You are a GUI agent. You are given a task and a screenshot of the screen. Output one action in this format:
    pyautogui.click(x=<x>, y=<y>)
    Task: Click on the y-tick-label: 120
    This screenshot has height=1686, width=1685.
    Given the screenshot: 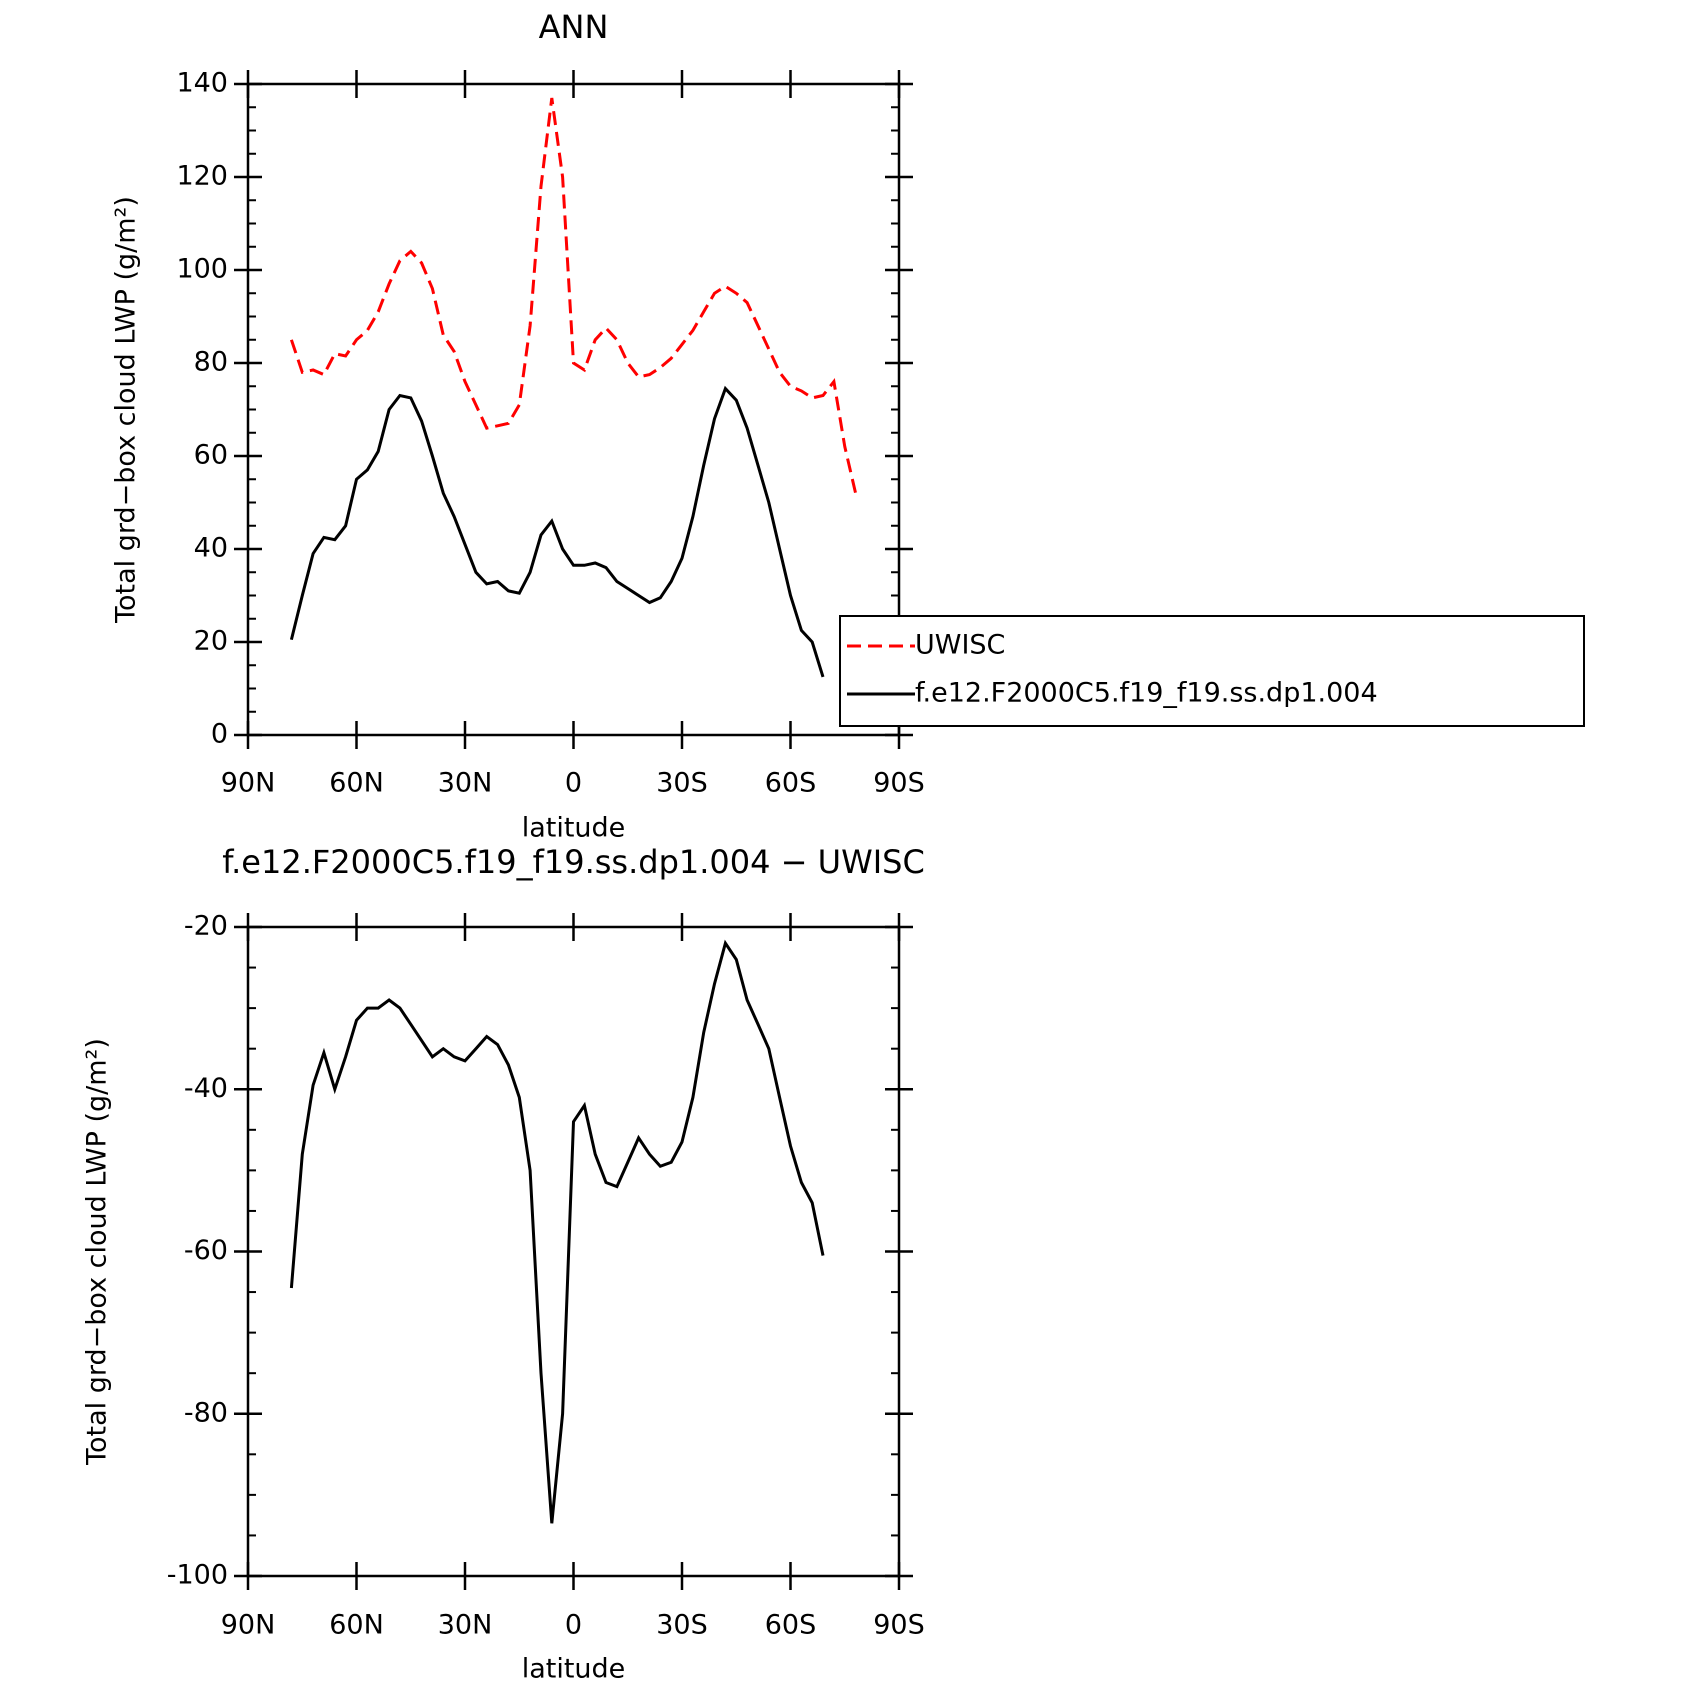 What is the action you would take?
    pyautogui.click(x=202, y=176)
    